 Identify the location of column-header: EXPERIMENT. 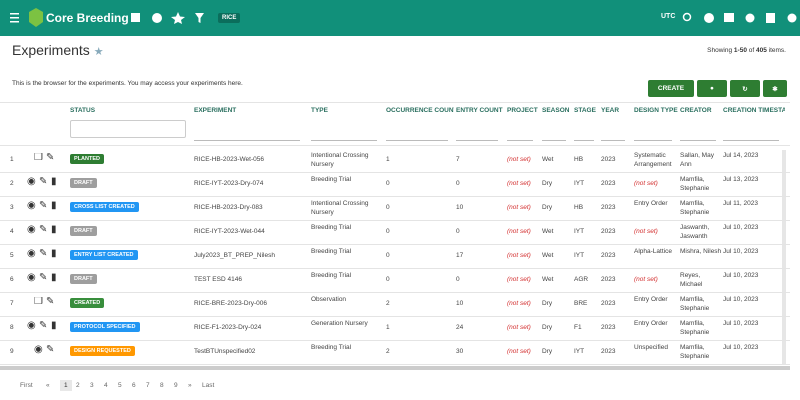
(215, 110).